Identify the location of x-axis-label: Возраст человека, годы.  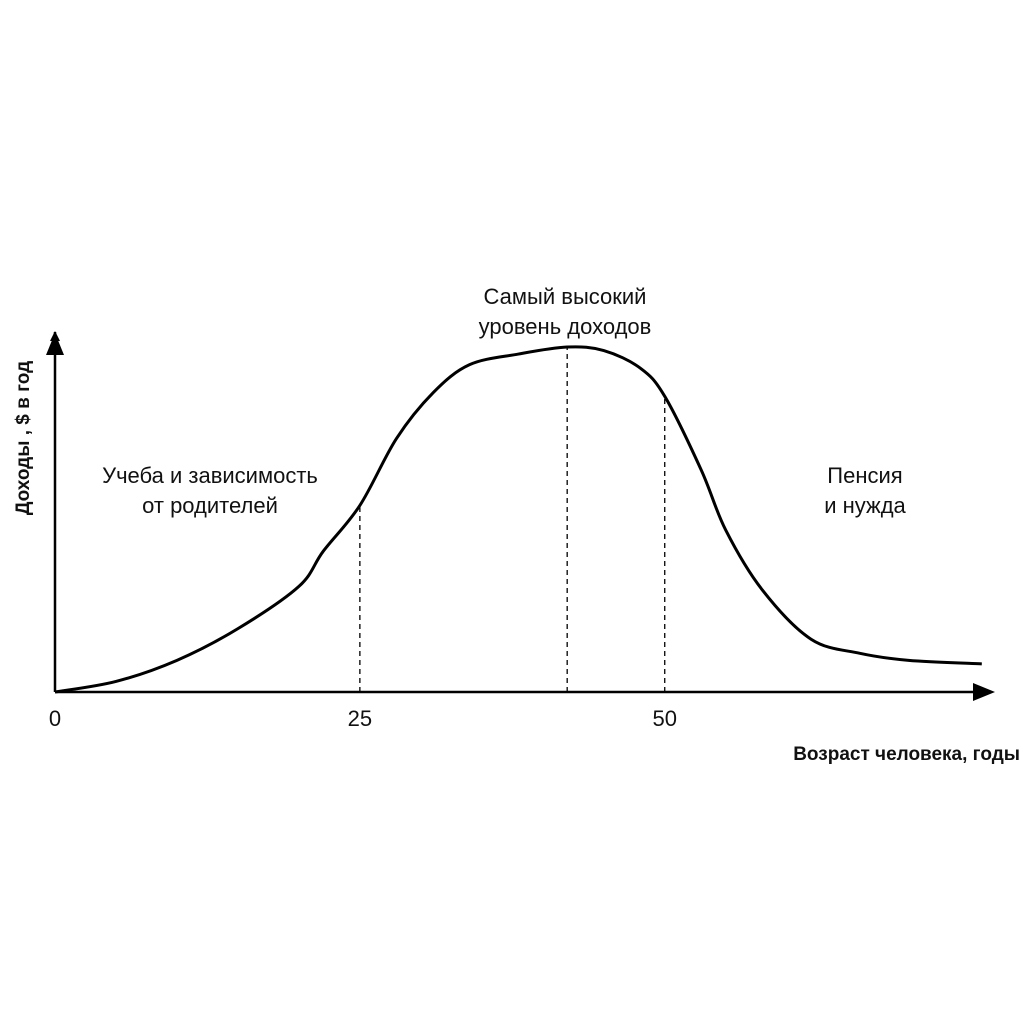
(906, 754).